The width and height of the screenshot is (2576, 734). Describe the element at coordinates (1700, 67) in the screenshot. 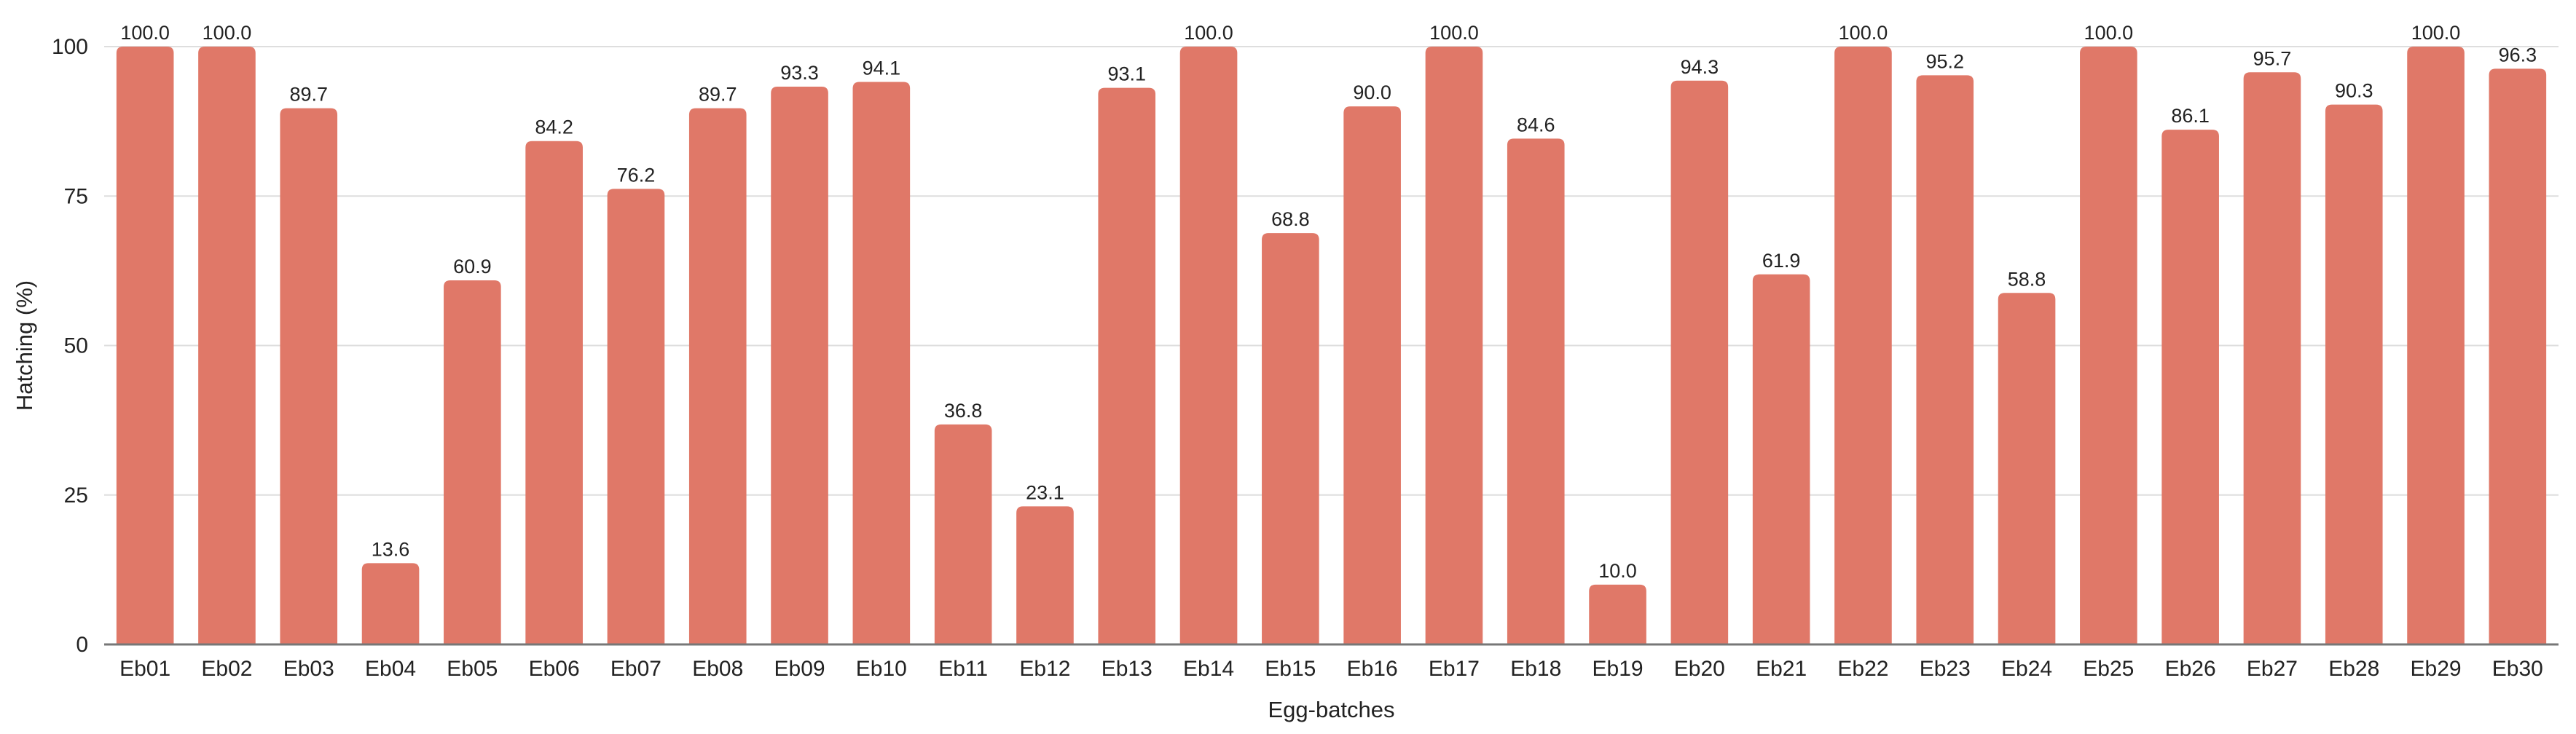

I see `data-label: 94.3` at that location.